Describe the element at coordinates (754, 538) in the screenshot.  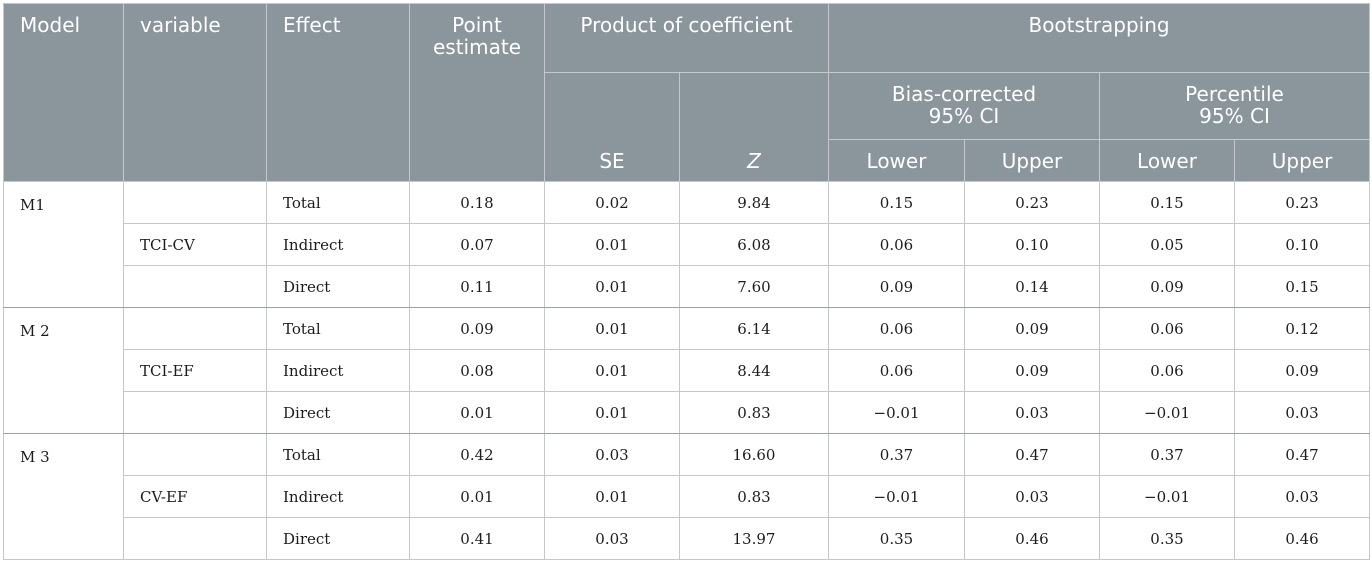
I see `z-cell: 13.97` at that location.